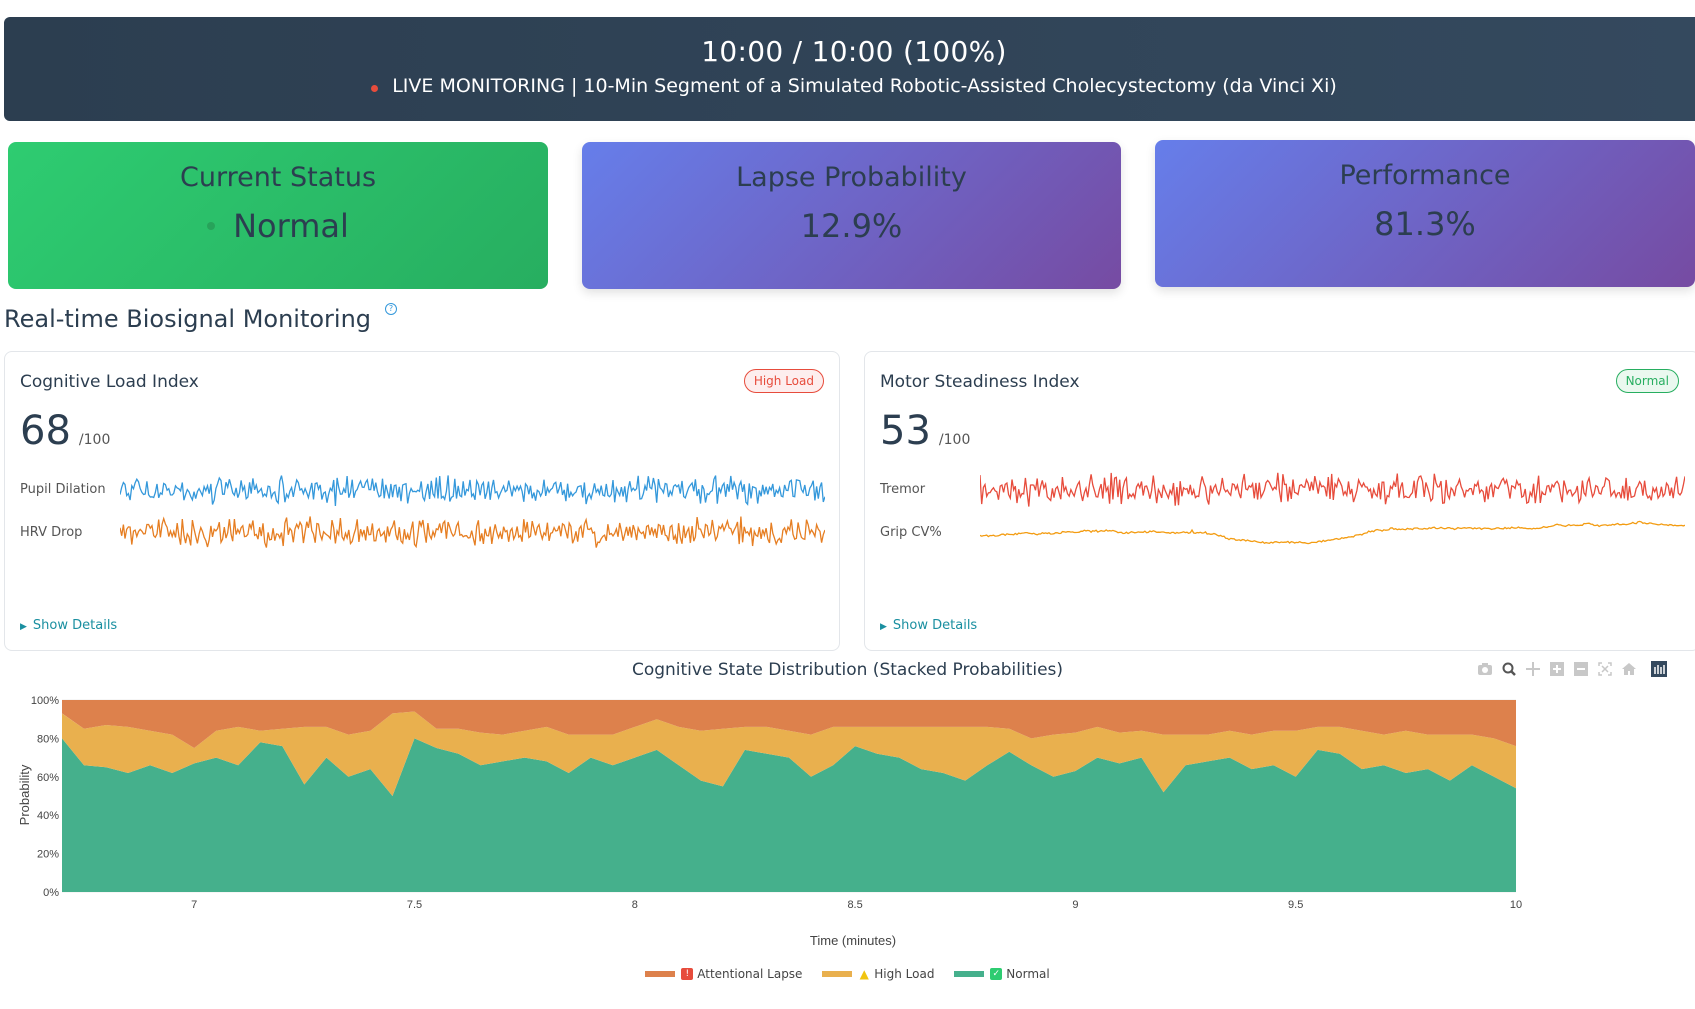  What do you see at coordinates (1533, 669) in the screenshot?
I see `pan-icon` at bounding box center [1533, 669].